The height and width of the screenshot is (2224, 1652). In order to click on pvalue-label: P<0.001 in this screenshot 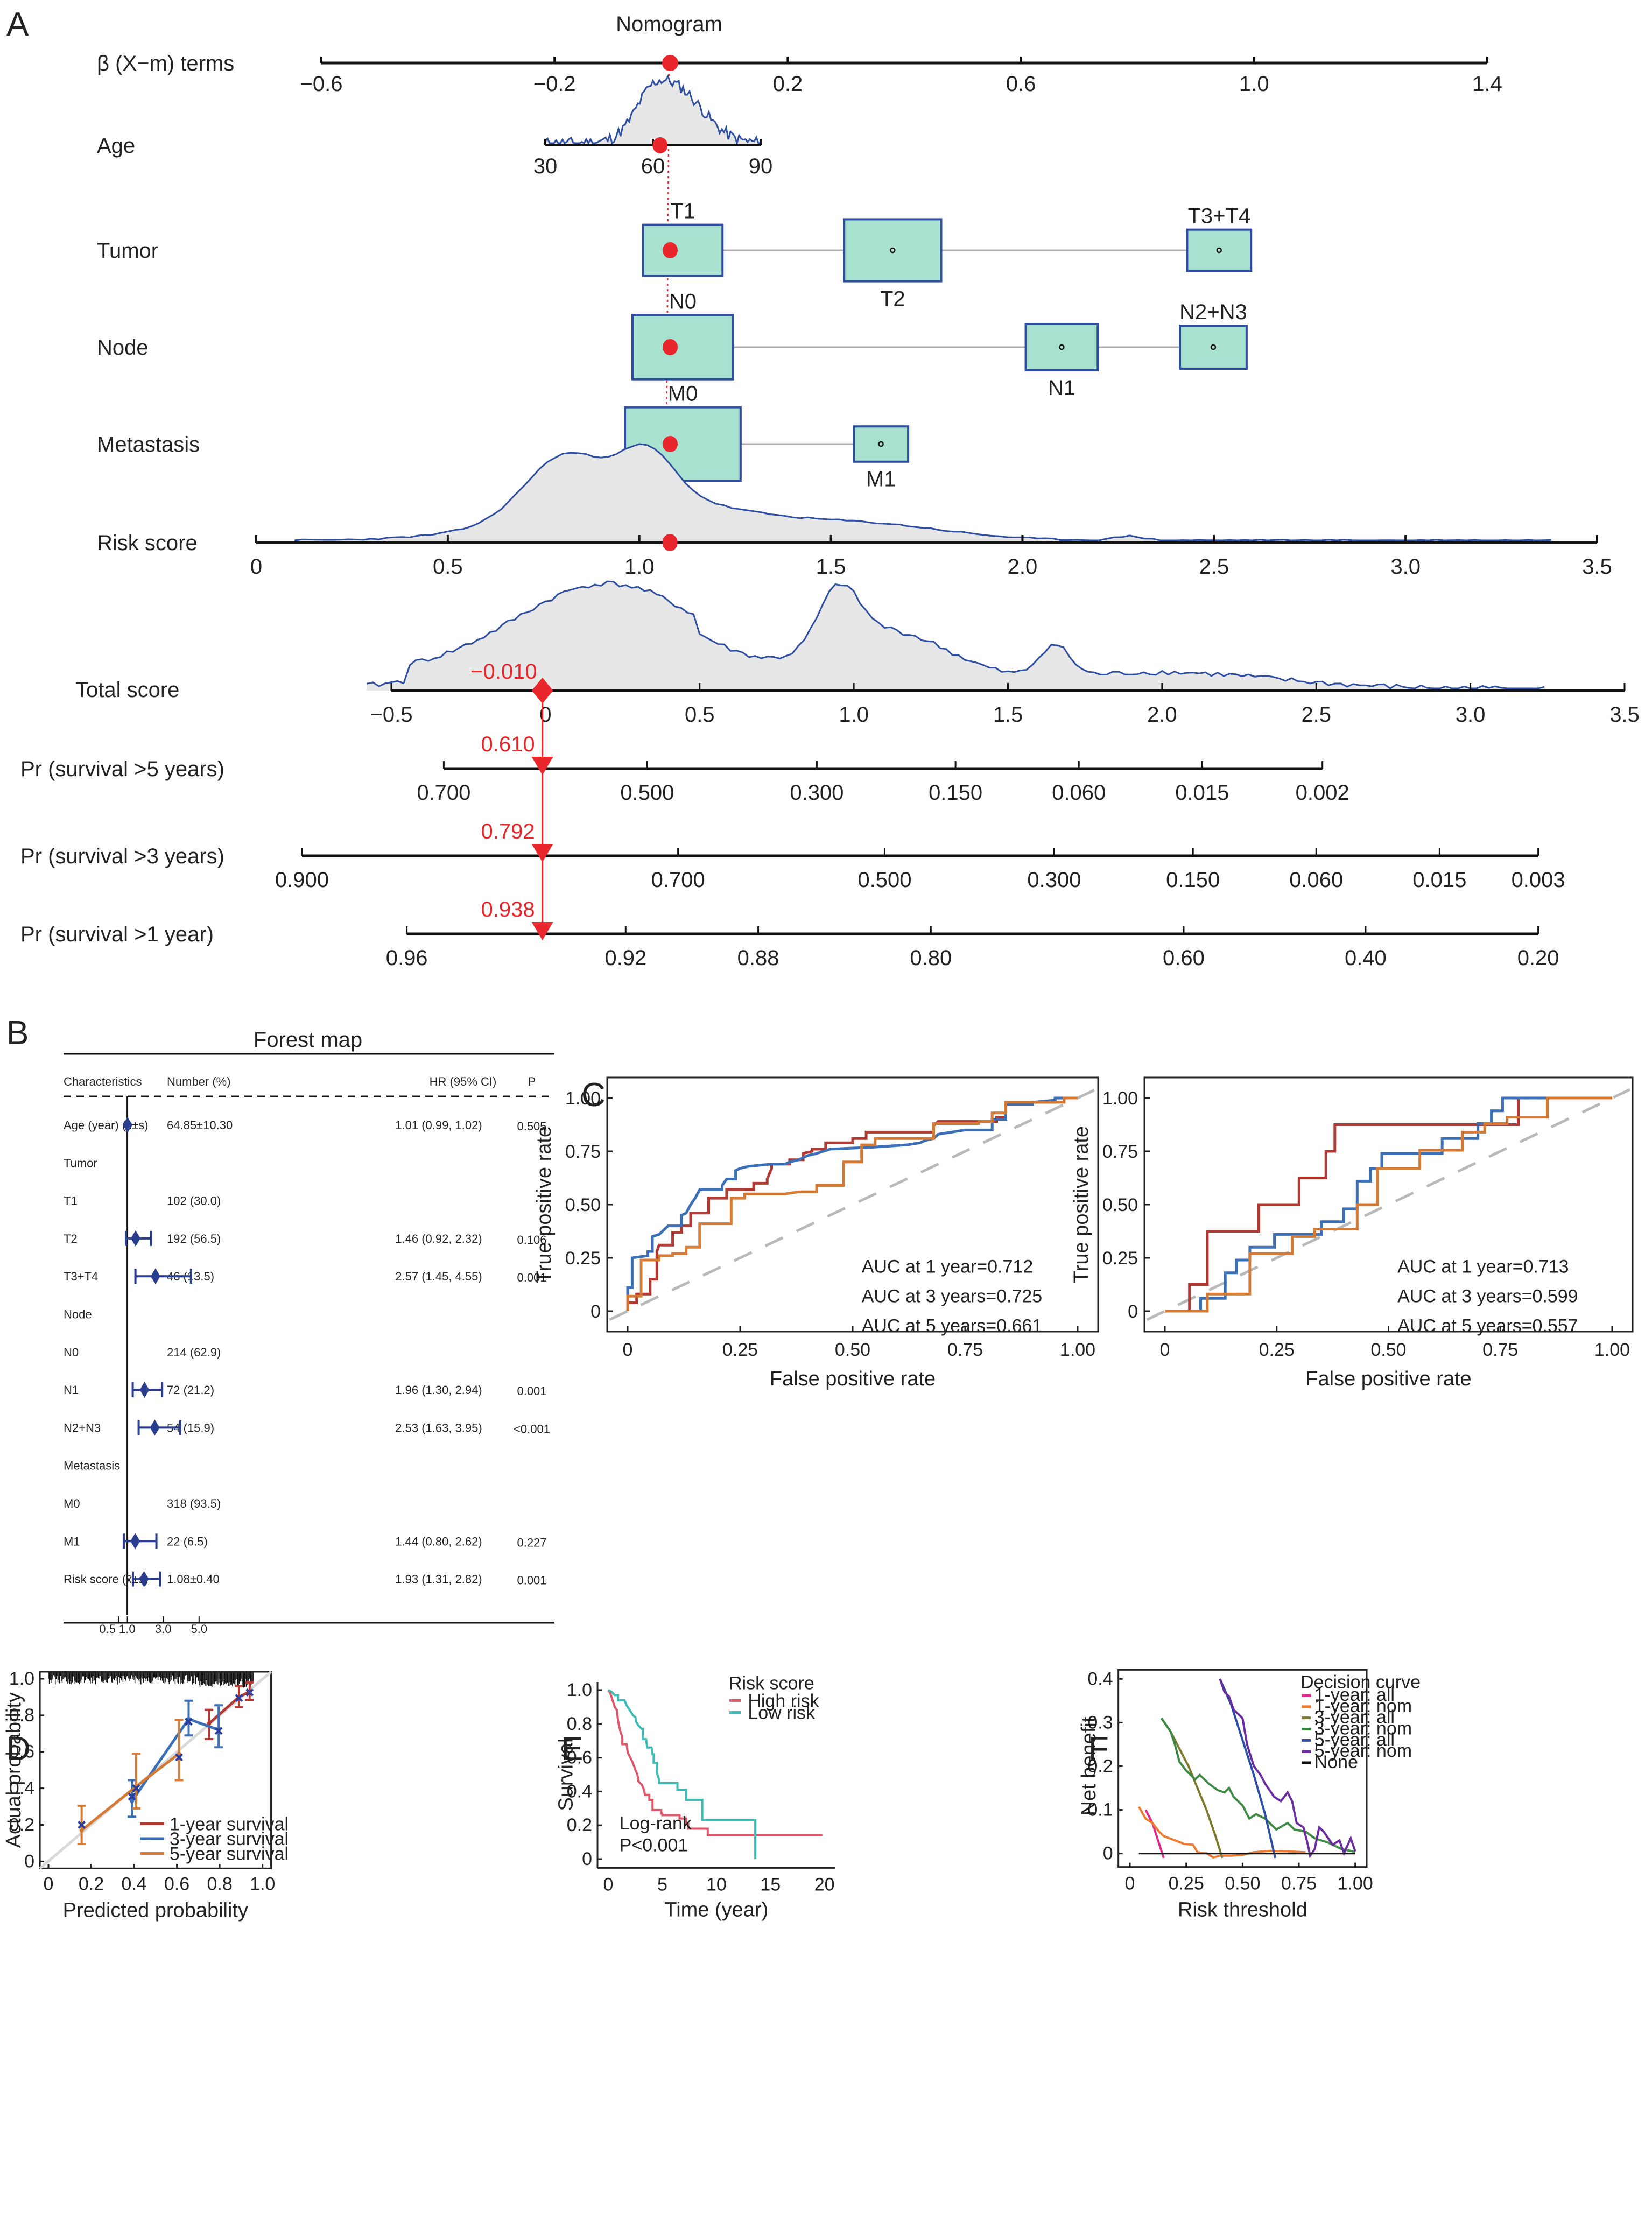, I will do `click(654, 1845)`.